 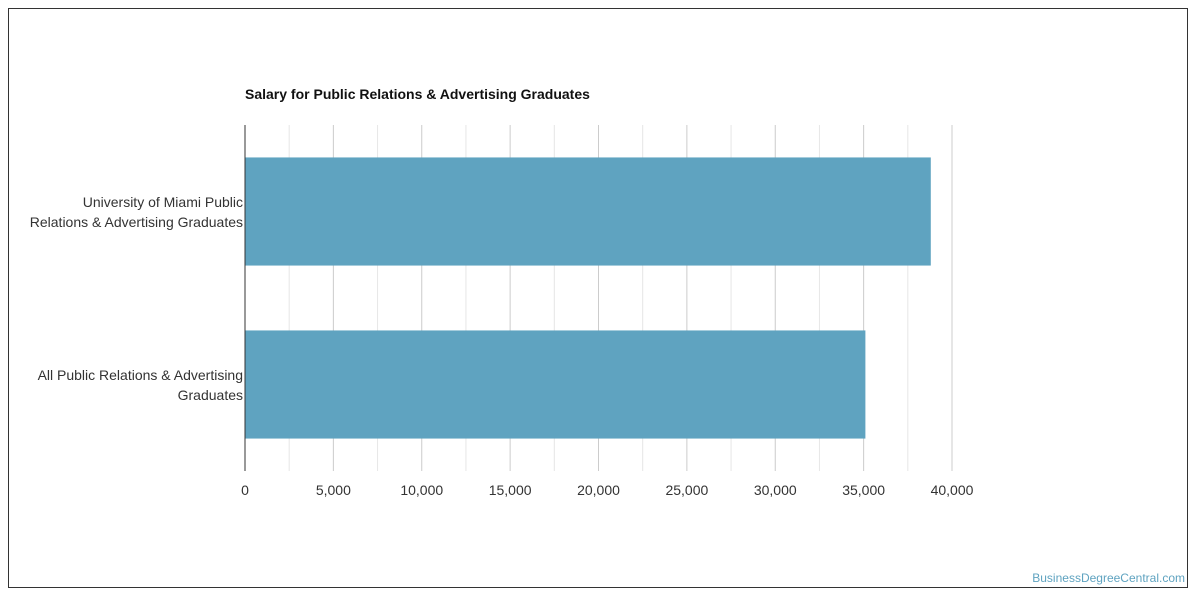 I want to click on category-label-line: Graduates, so click(x=210, y=394).